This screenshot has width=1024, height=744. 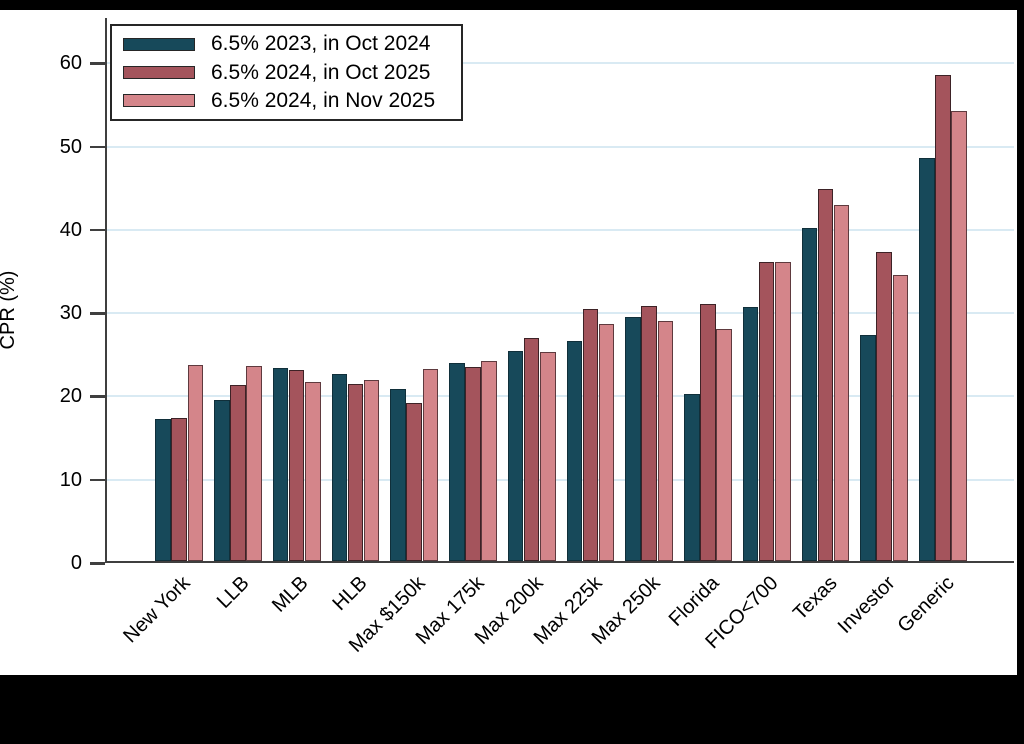 What do you see at coordinates (163, 489) in the screenshot?
I see `bar-new-york-s1` at bounding box center [163, 489].